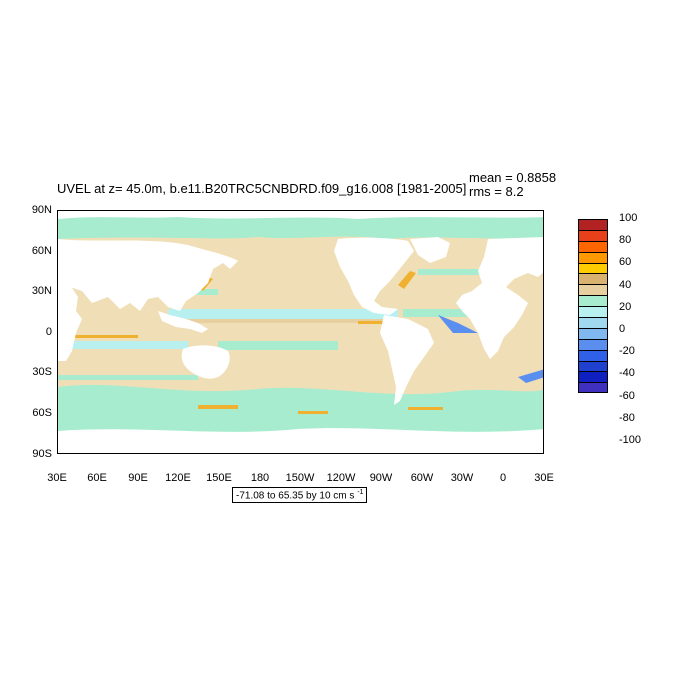  Describe the element at coordinates (285, 321) in the screenshot. I see `equatorial-counter-current` at that location.